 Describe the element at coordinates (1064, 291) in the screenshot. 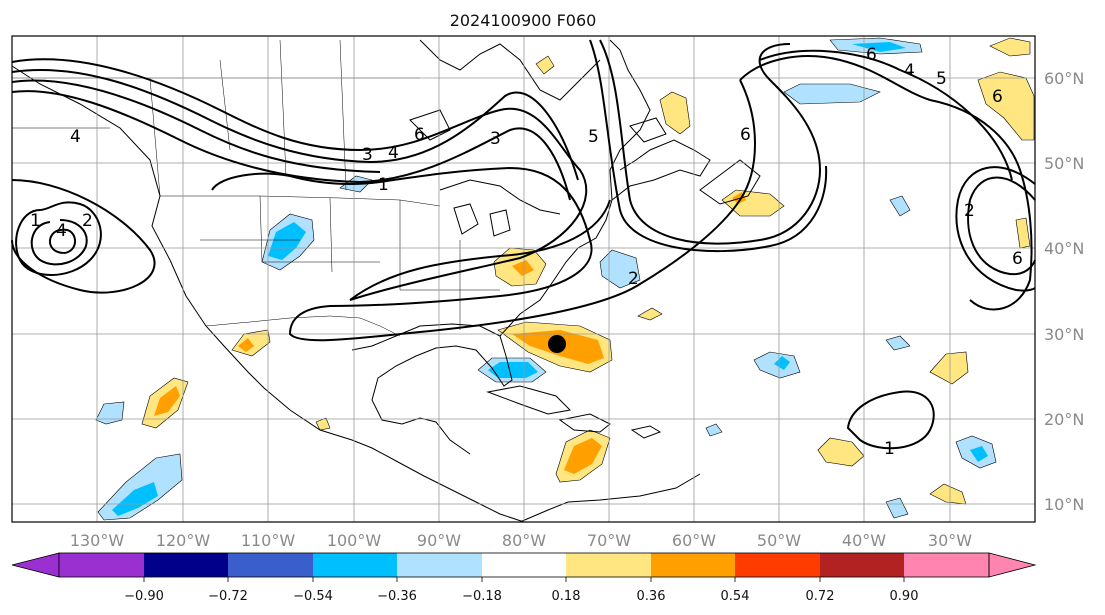

I see `latitude-labels: 60°N 50°N 40°N 30°N 20°N 10°N` at that location.